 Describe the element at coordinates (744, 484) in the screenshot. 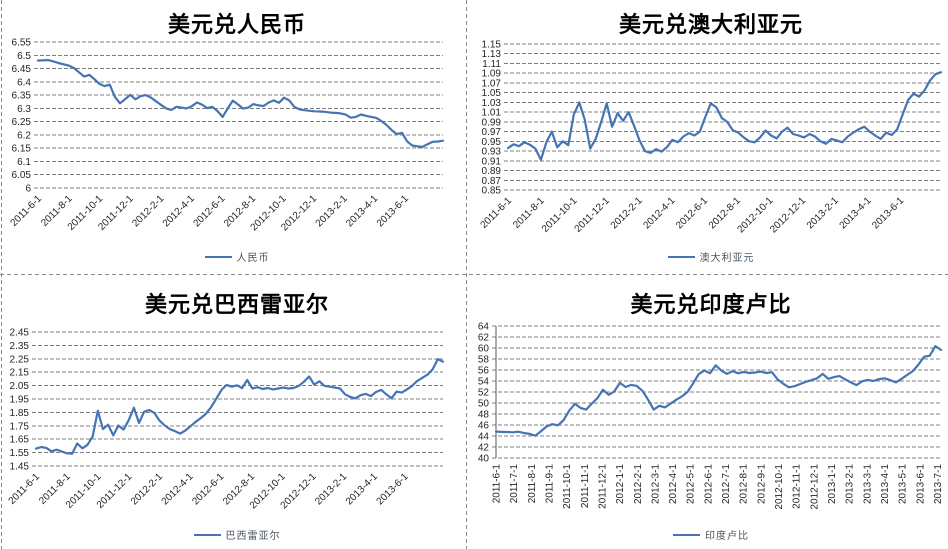

I see `svg-text: 2012-8-1` at that location.